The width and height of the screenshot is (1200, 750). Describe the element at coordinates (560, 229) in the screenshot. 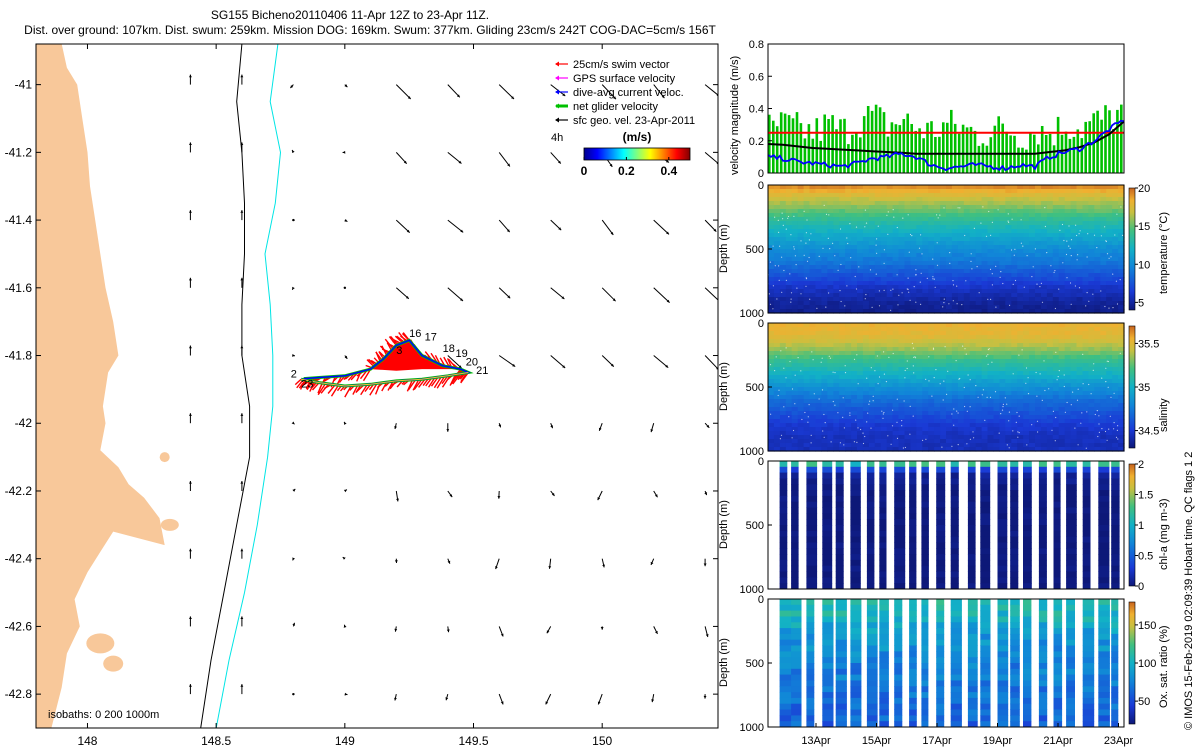

I see `geo-arrow-head` at that location.